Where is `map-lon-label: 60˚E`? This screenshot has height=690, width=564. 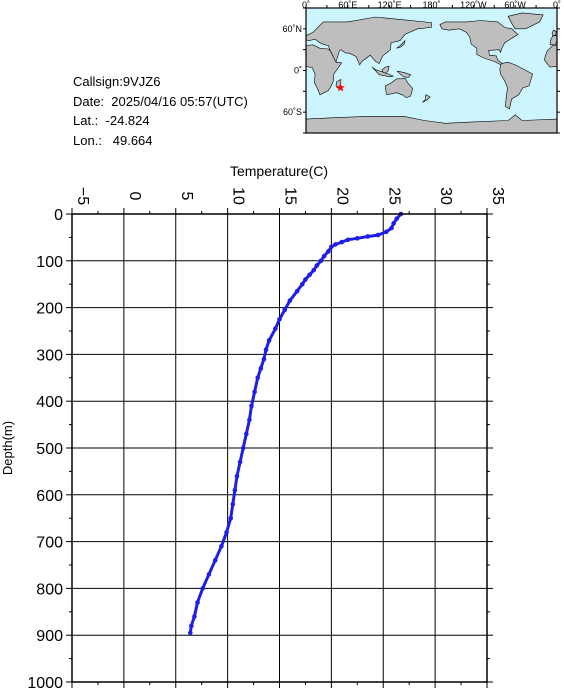 map-lon-label: 60˚E is located at coordinates (347, 5).